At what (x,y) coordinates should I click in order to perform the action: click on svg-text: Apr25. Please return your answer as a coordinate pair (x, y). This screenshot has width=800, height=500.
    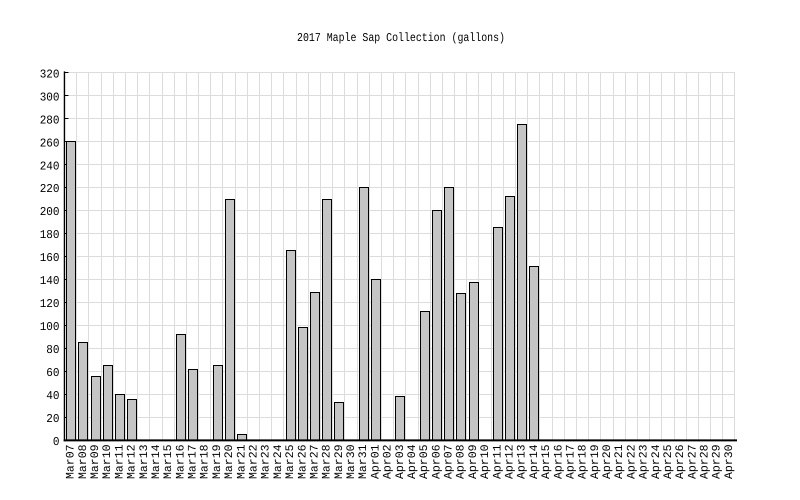
    Looking at the image, I should click on (668, 461).